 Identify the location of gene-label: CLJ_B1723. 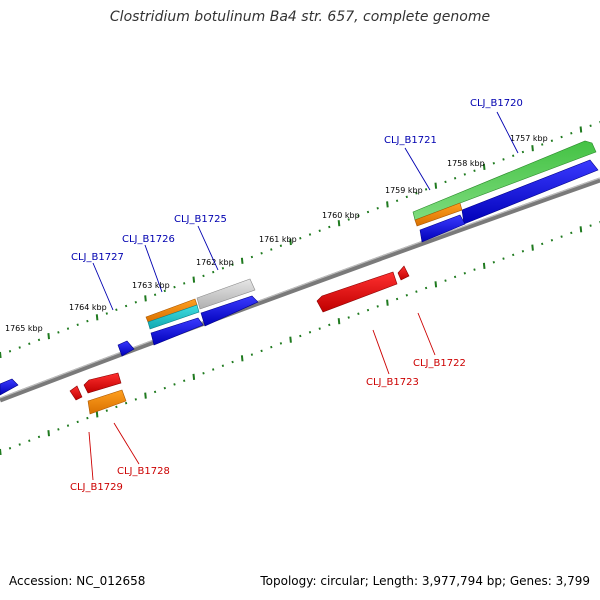
(392, 382).